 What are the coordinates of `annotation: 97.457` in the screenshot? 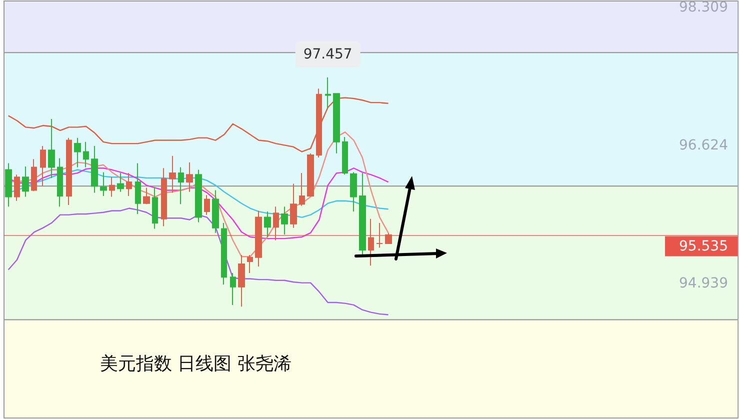 It's located at (327, 54).